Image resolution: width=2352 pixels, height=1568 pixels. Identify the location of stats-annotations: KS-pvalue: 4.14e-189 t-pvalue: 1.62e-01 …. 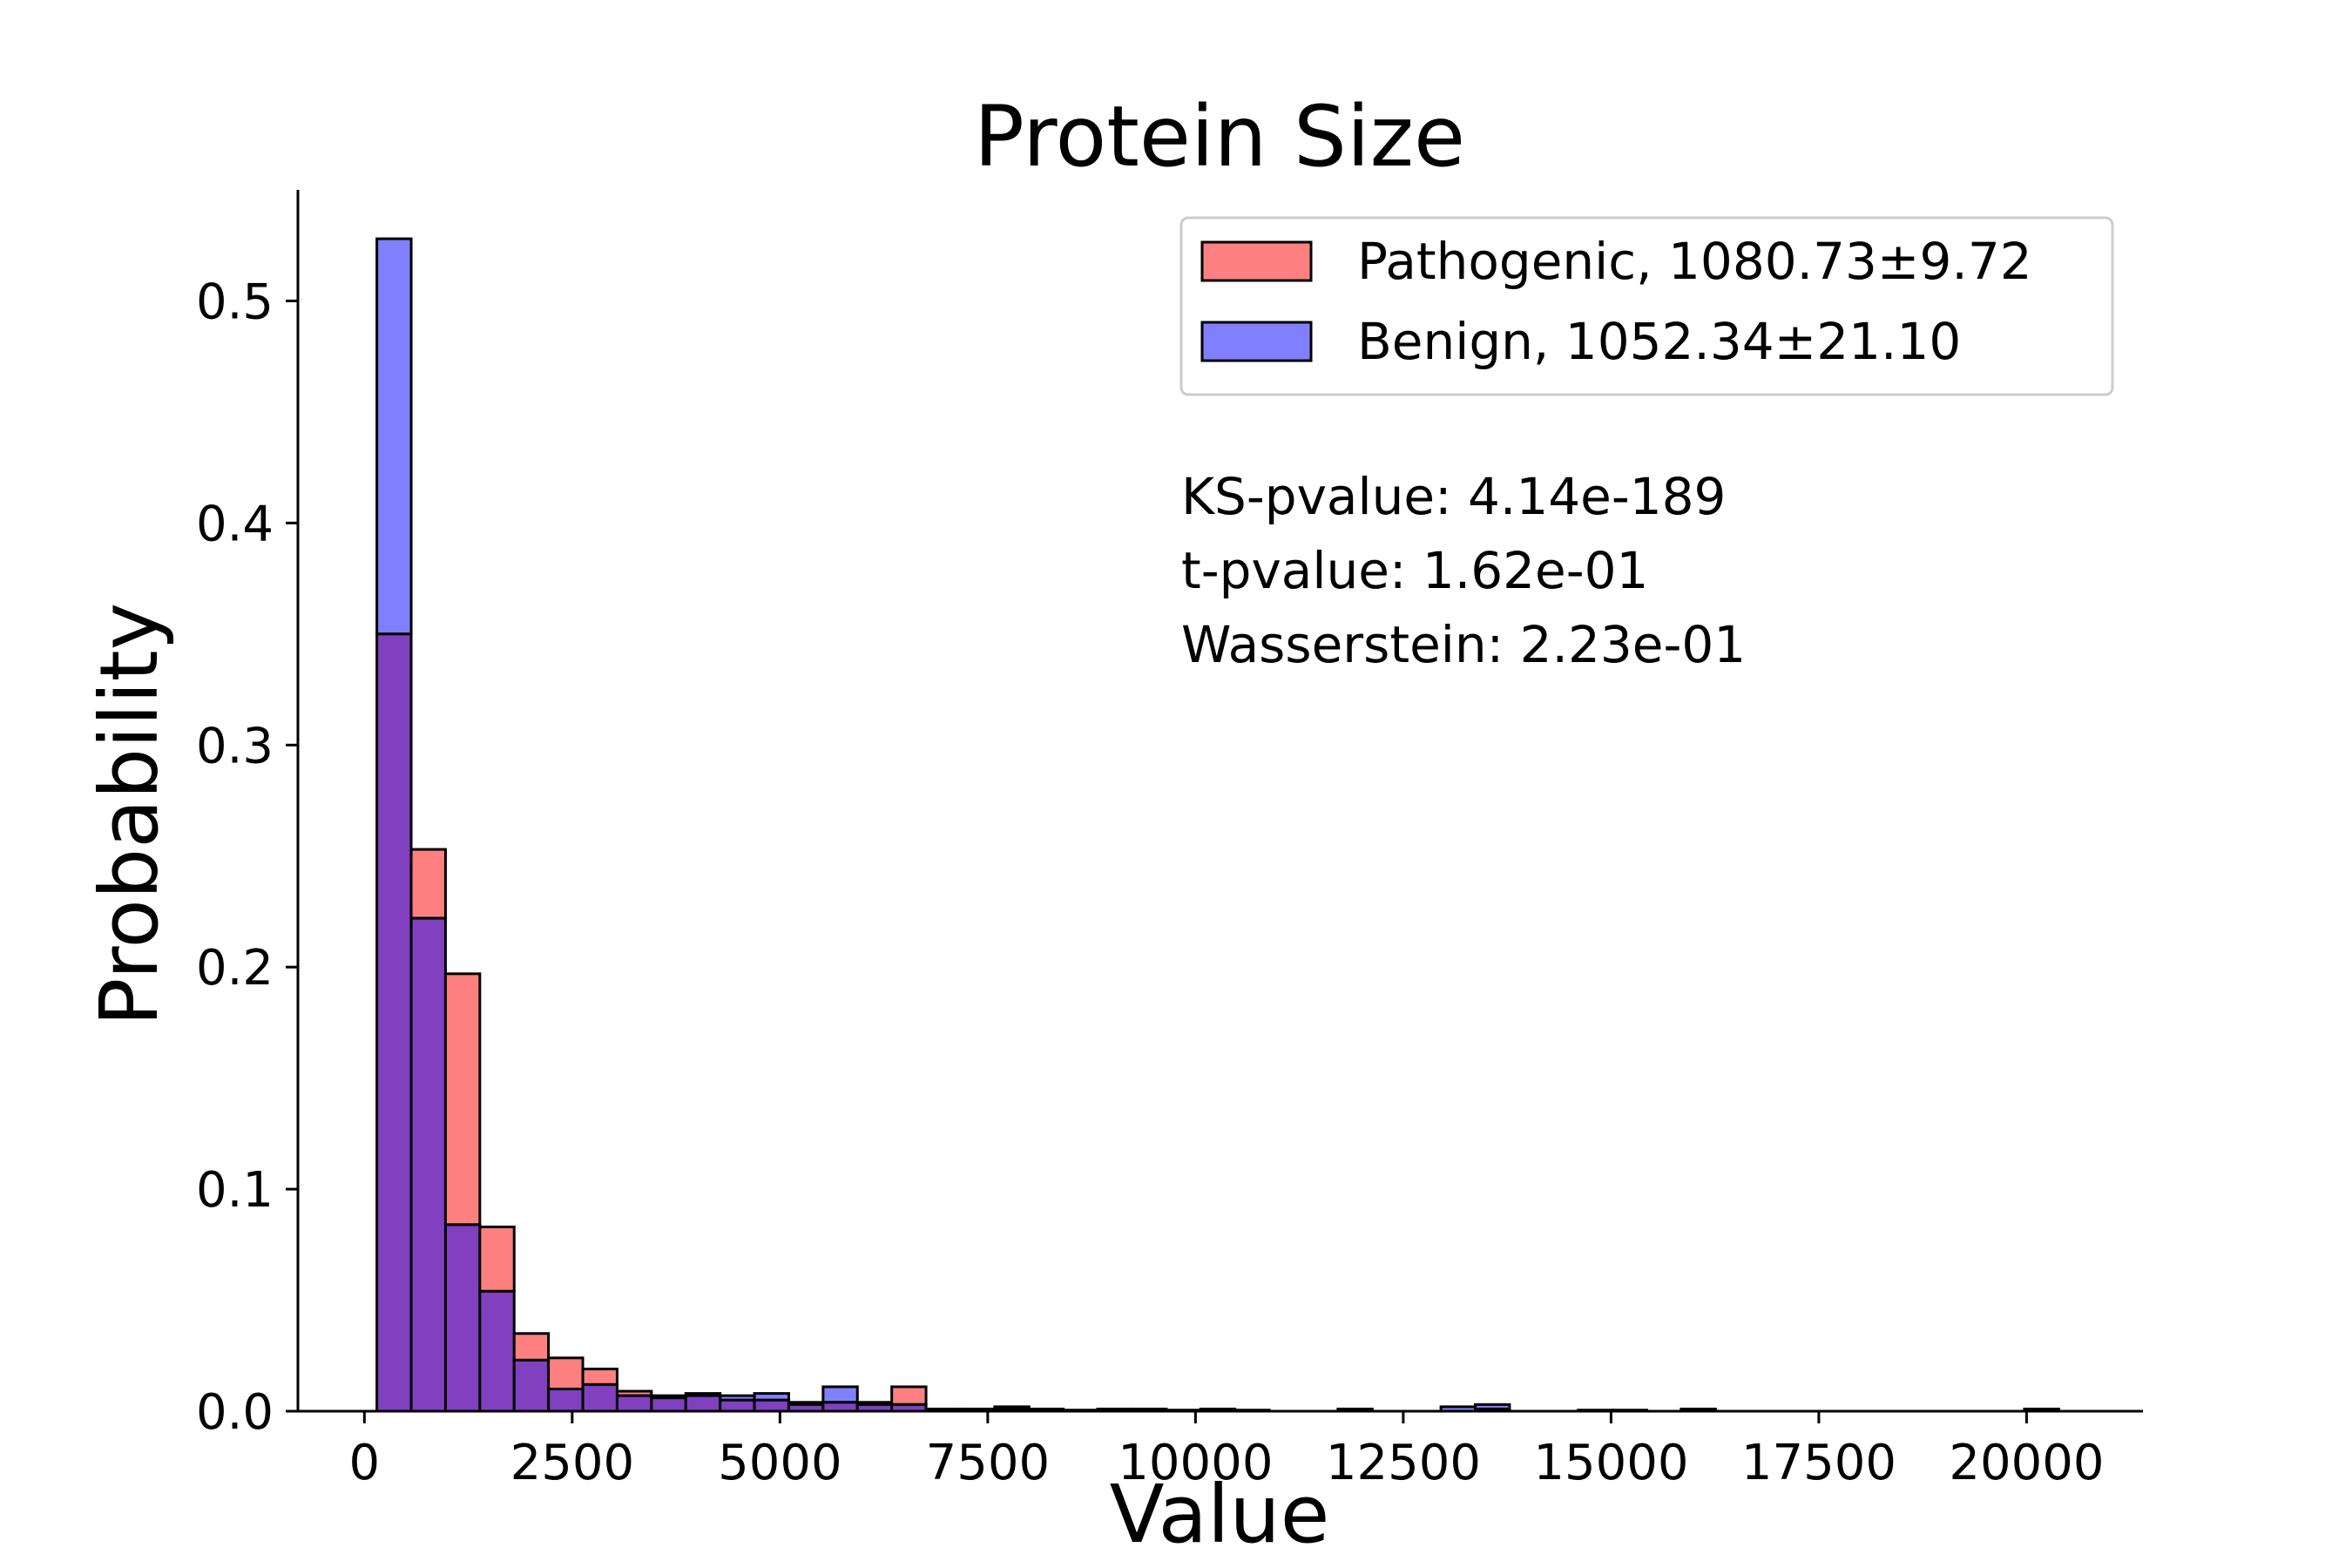
(1463, 570).